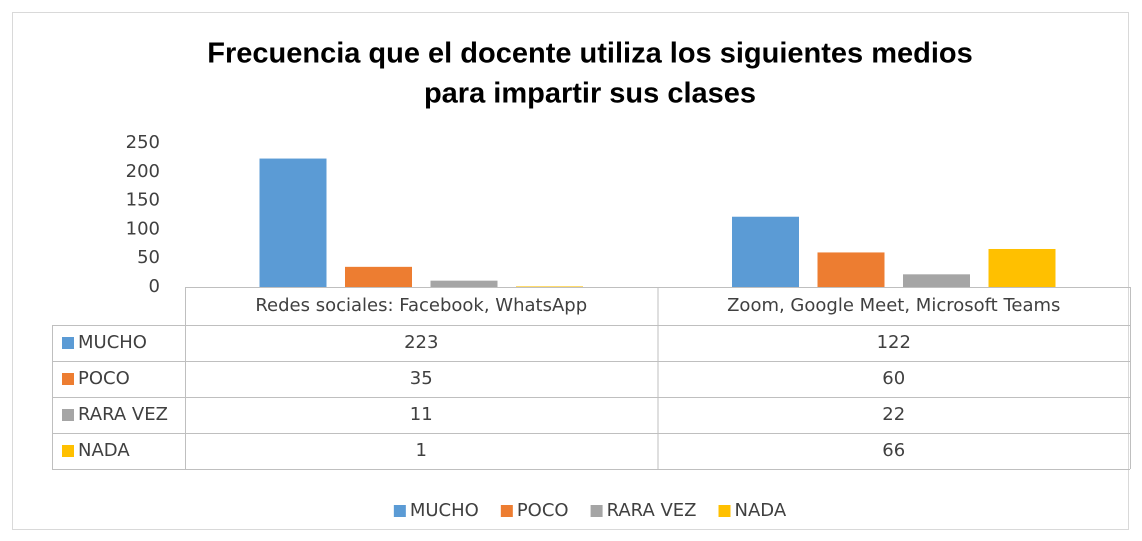 The image size is (1142, 541). What do you see at coordinates (893, 414) in the screenshot?
I see `table-value: 22` at bounding box center [893, 414].